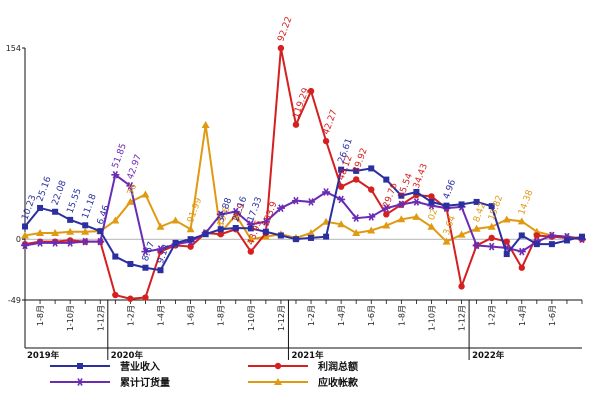 The image size is (600, 410). I want to click on data-label: 22.08, so click(60, 193).